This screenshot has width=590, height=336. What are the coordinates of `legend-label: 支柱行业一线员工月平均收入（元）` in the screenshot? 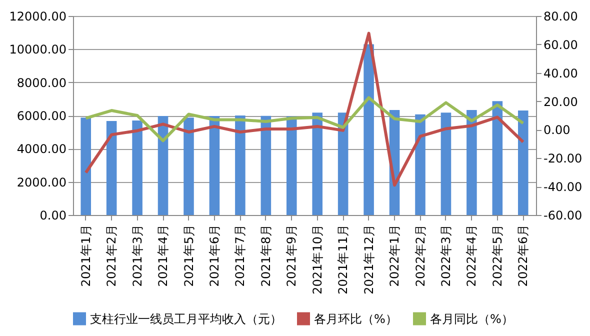 It's located at (186, 319).